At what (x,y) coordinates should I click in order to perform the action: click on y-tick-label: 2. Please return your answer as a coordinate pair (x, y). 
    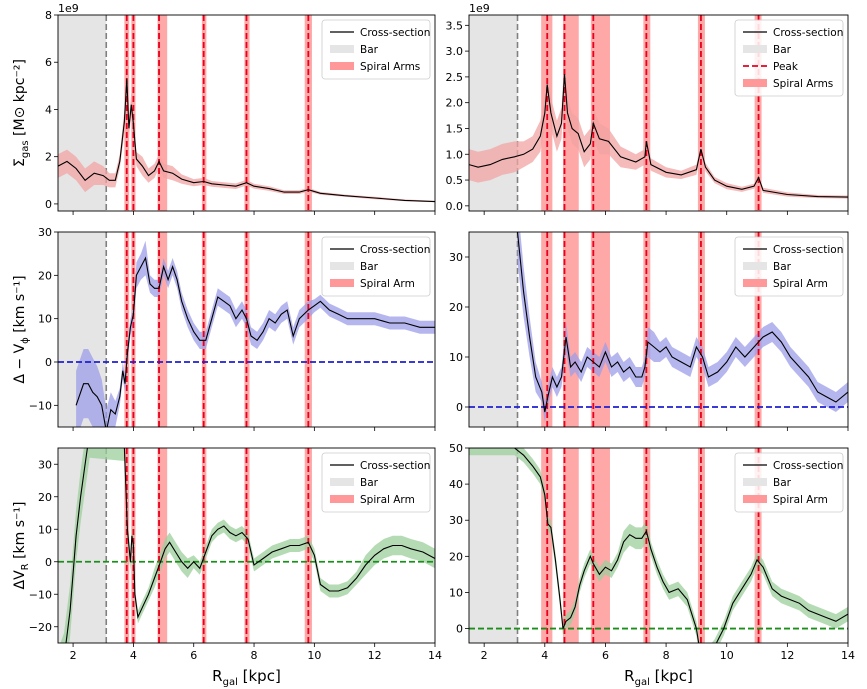
    Looking at the image, I should click on (48, 157).